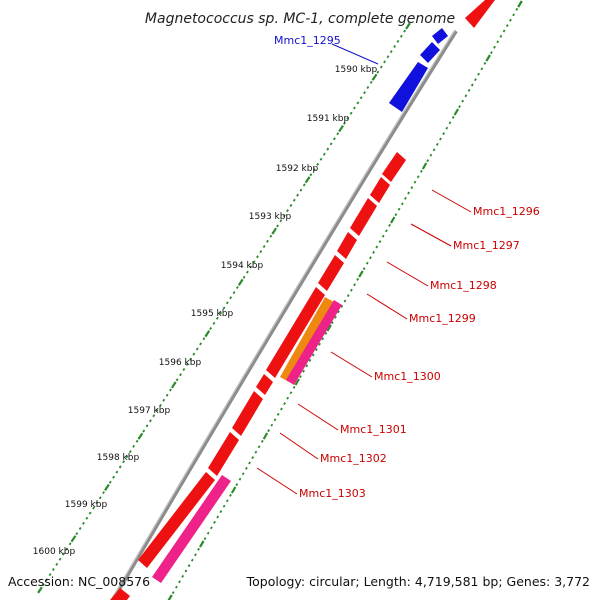  What do you see at coordinates (332, 493) in the screenshot?
I see `gene-label: Mmc1_1303` at bounding box center [332, 493].